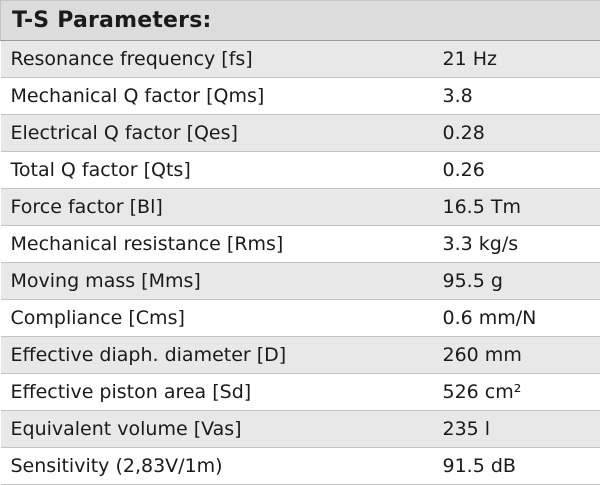 The width and height of the screenshot is (600, 485). What do you see at coordinates (517, 170) in the screenshot?
I see `parameter-value: 0.26` at bounding box center [517, 170].